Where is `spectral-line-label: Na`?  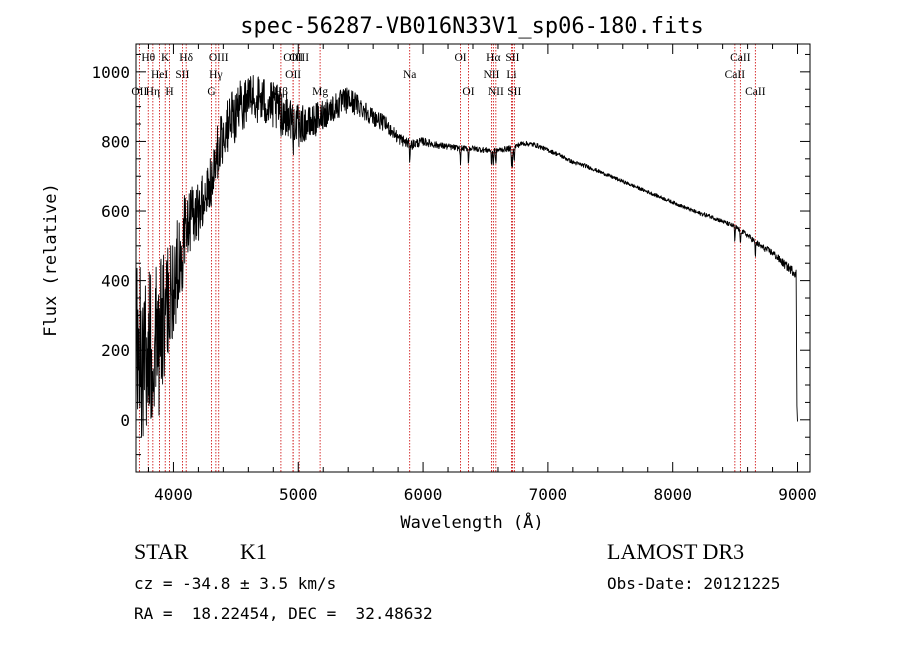 spectral-line-label: Na is located at coordinates (409, 75).